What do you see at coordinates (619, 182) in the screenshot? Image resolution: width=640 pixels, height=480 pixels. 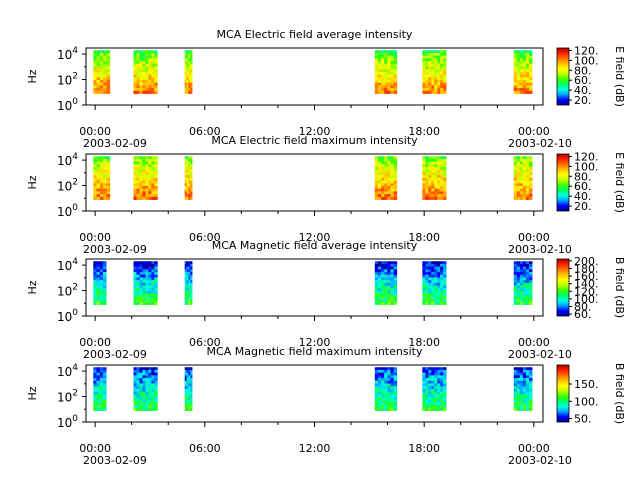 I see `colorbar-label: E field (dB)` at bounding box center [619, 182].